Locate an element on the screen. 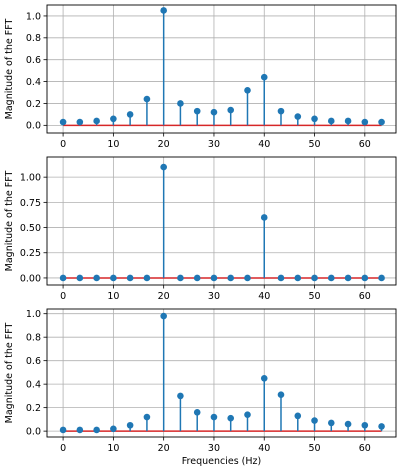  y-tick-label: 1.00 is located at coordinates (30, 178).